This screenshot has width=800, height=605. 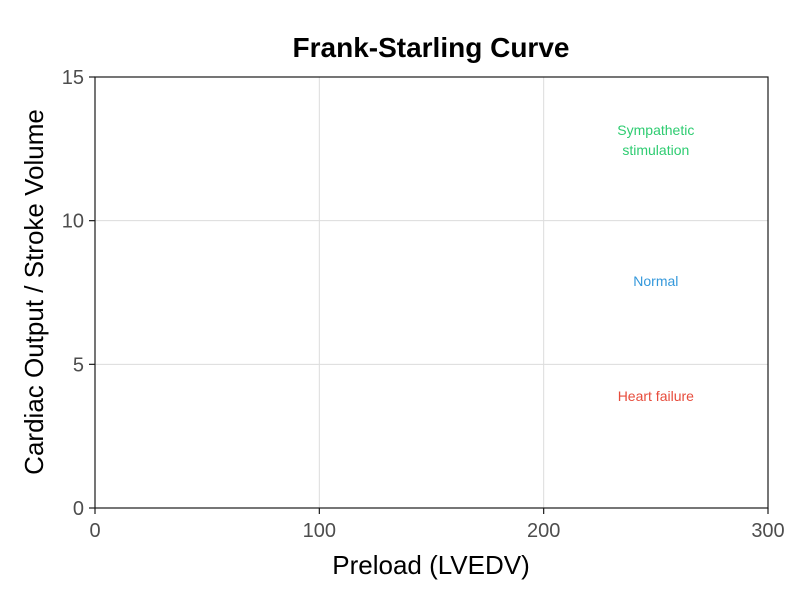 What do you see at coordinates (431, 47) in the screenshot?
I see `chart-title: Frank-Starling Curve` at bounding box center [431, 47].